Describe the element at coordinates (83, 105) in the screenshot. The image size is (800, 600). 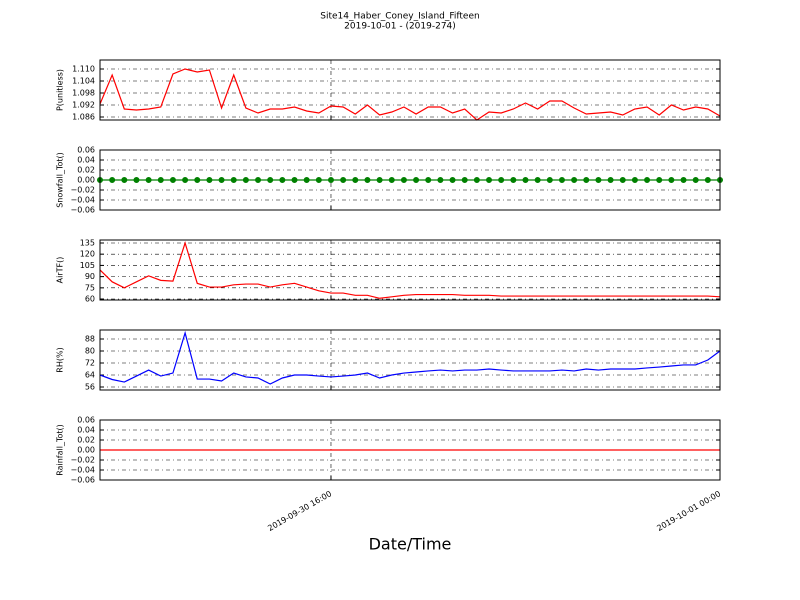
I see `y-tick-label: 1.092` at that location.